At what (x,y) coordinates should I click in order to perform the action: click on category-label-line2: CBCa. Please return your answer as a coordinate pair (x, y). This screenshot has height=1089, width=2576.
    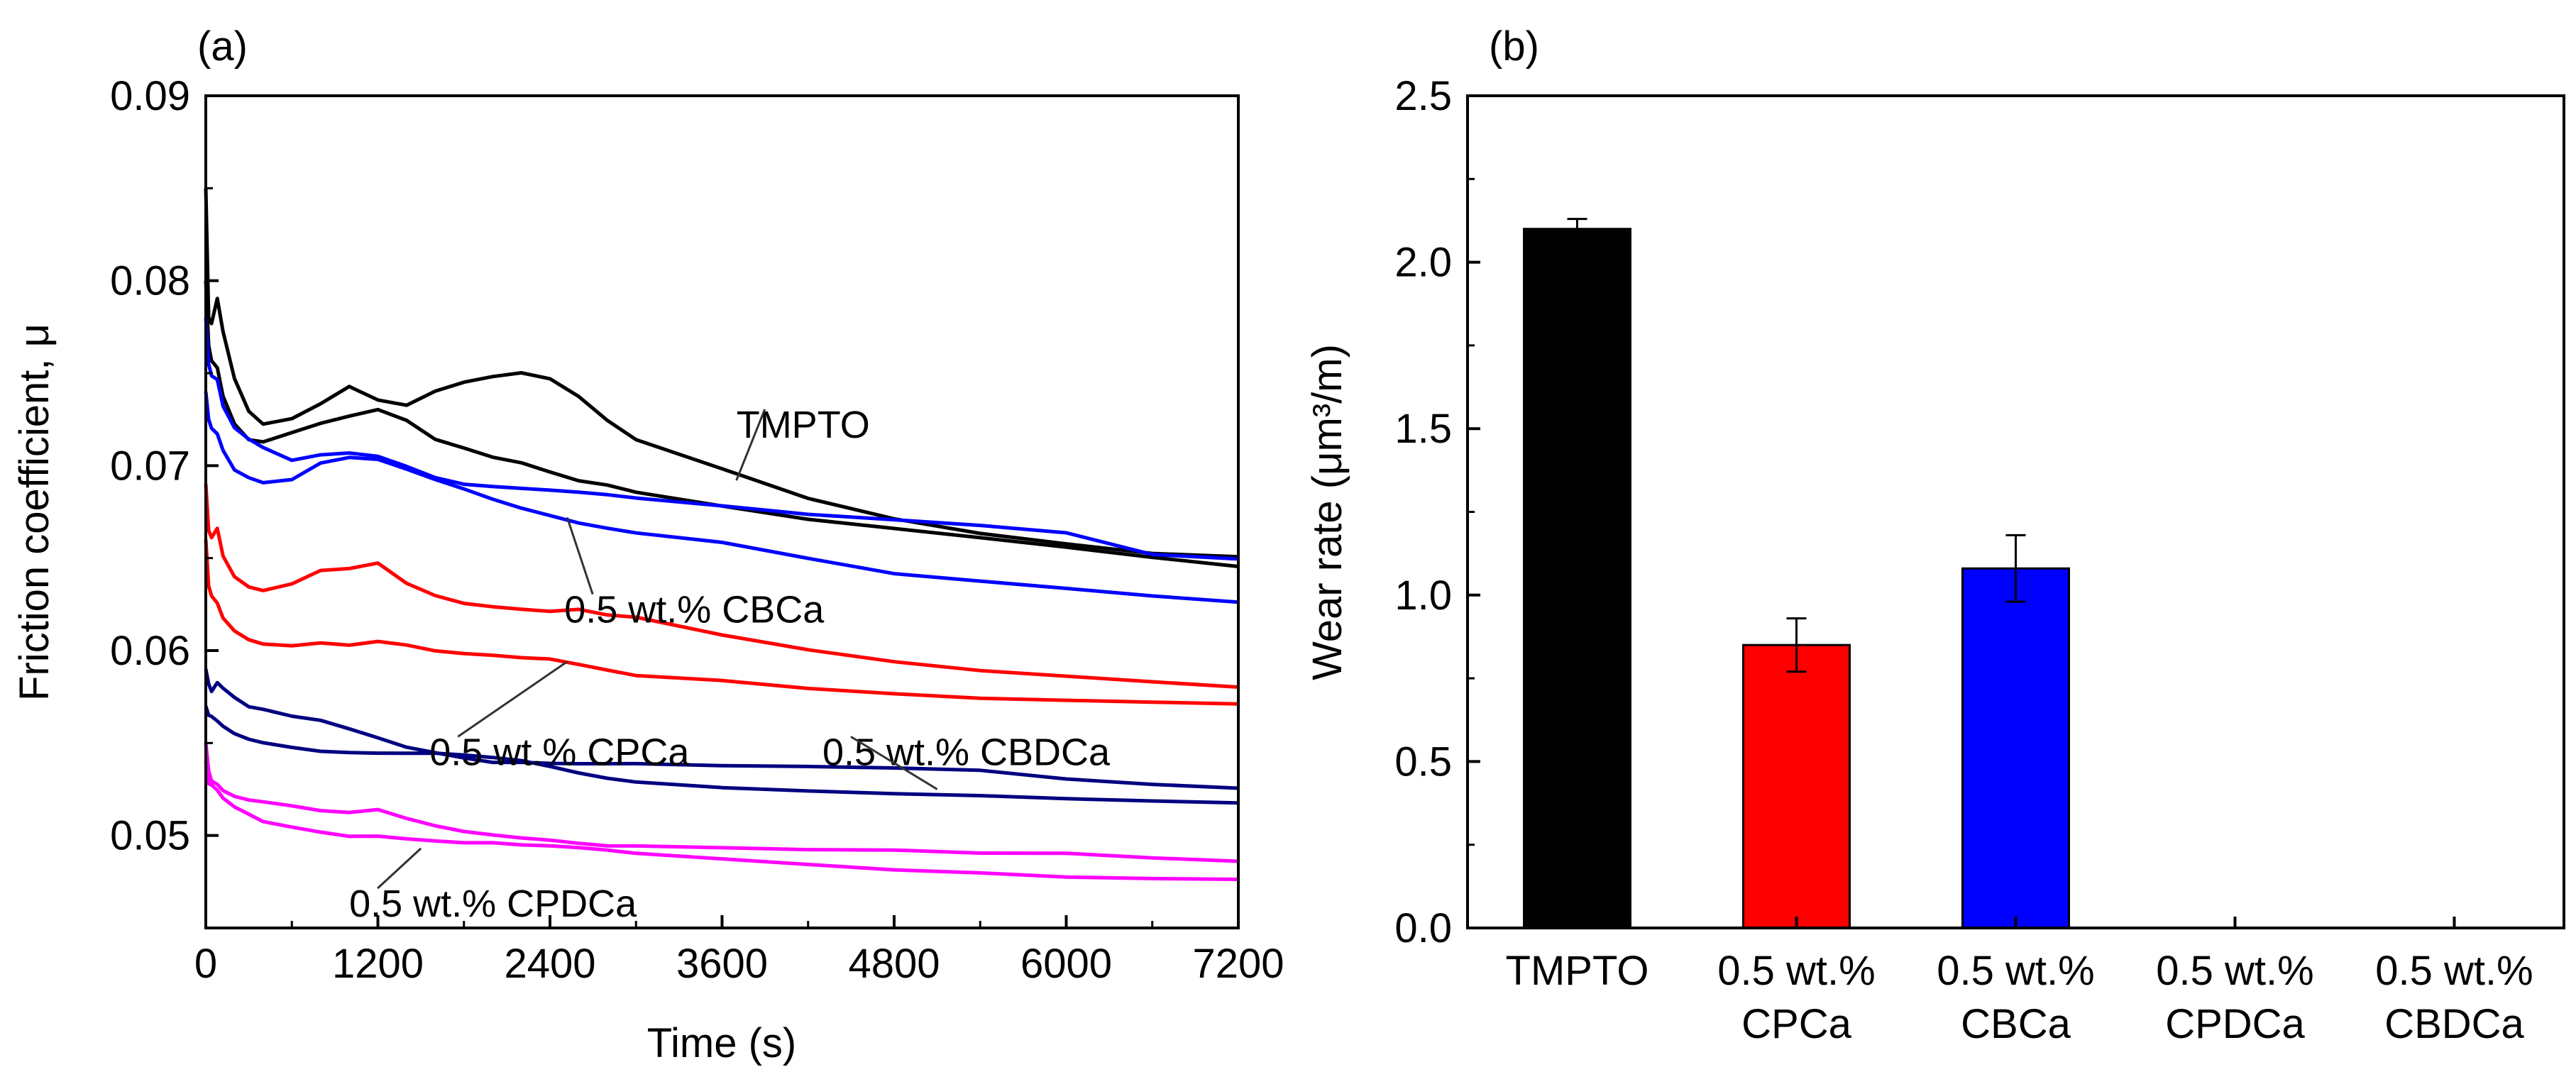
    Looking at the image, I should click on (2016, 1024).